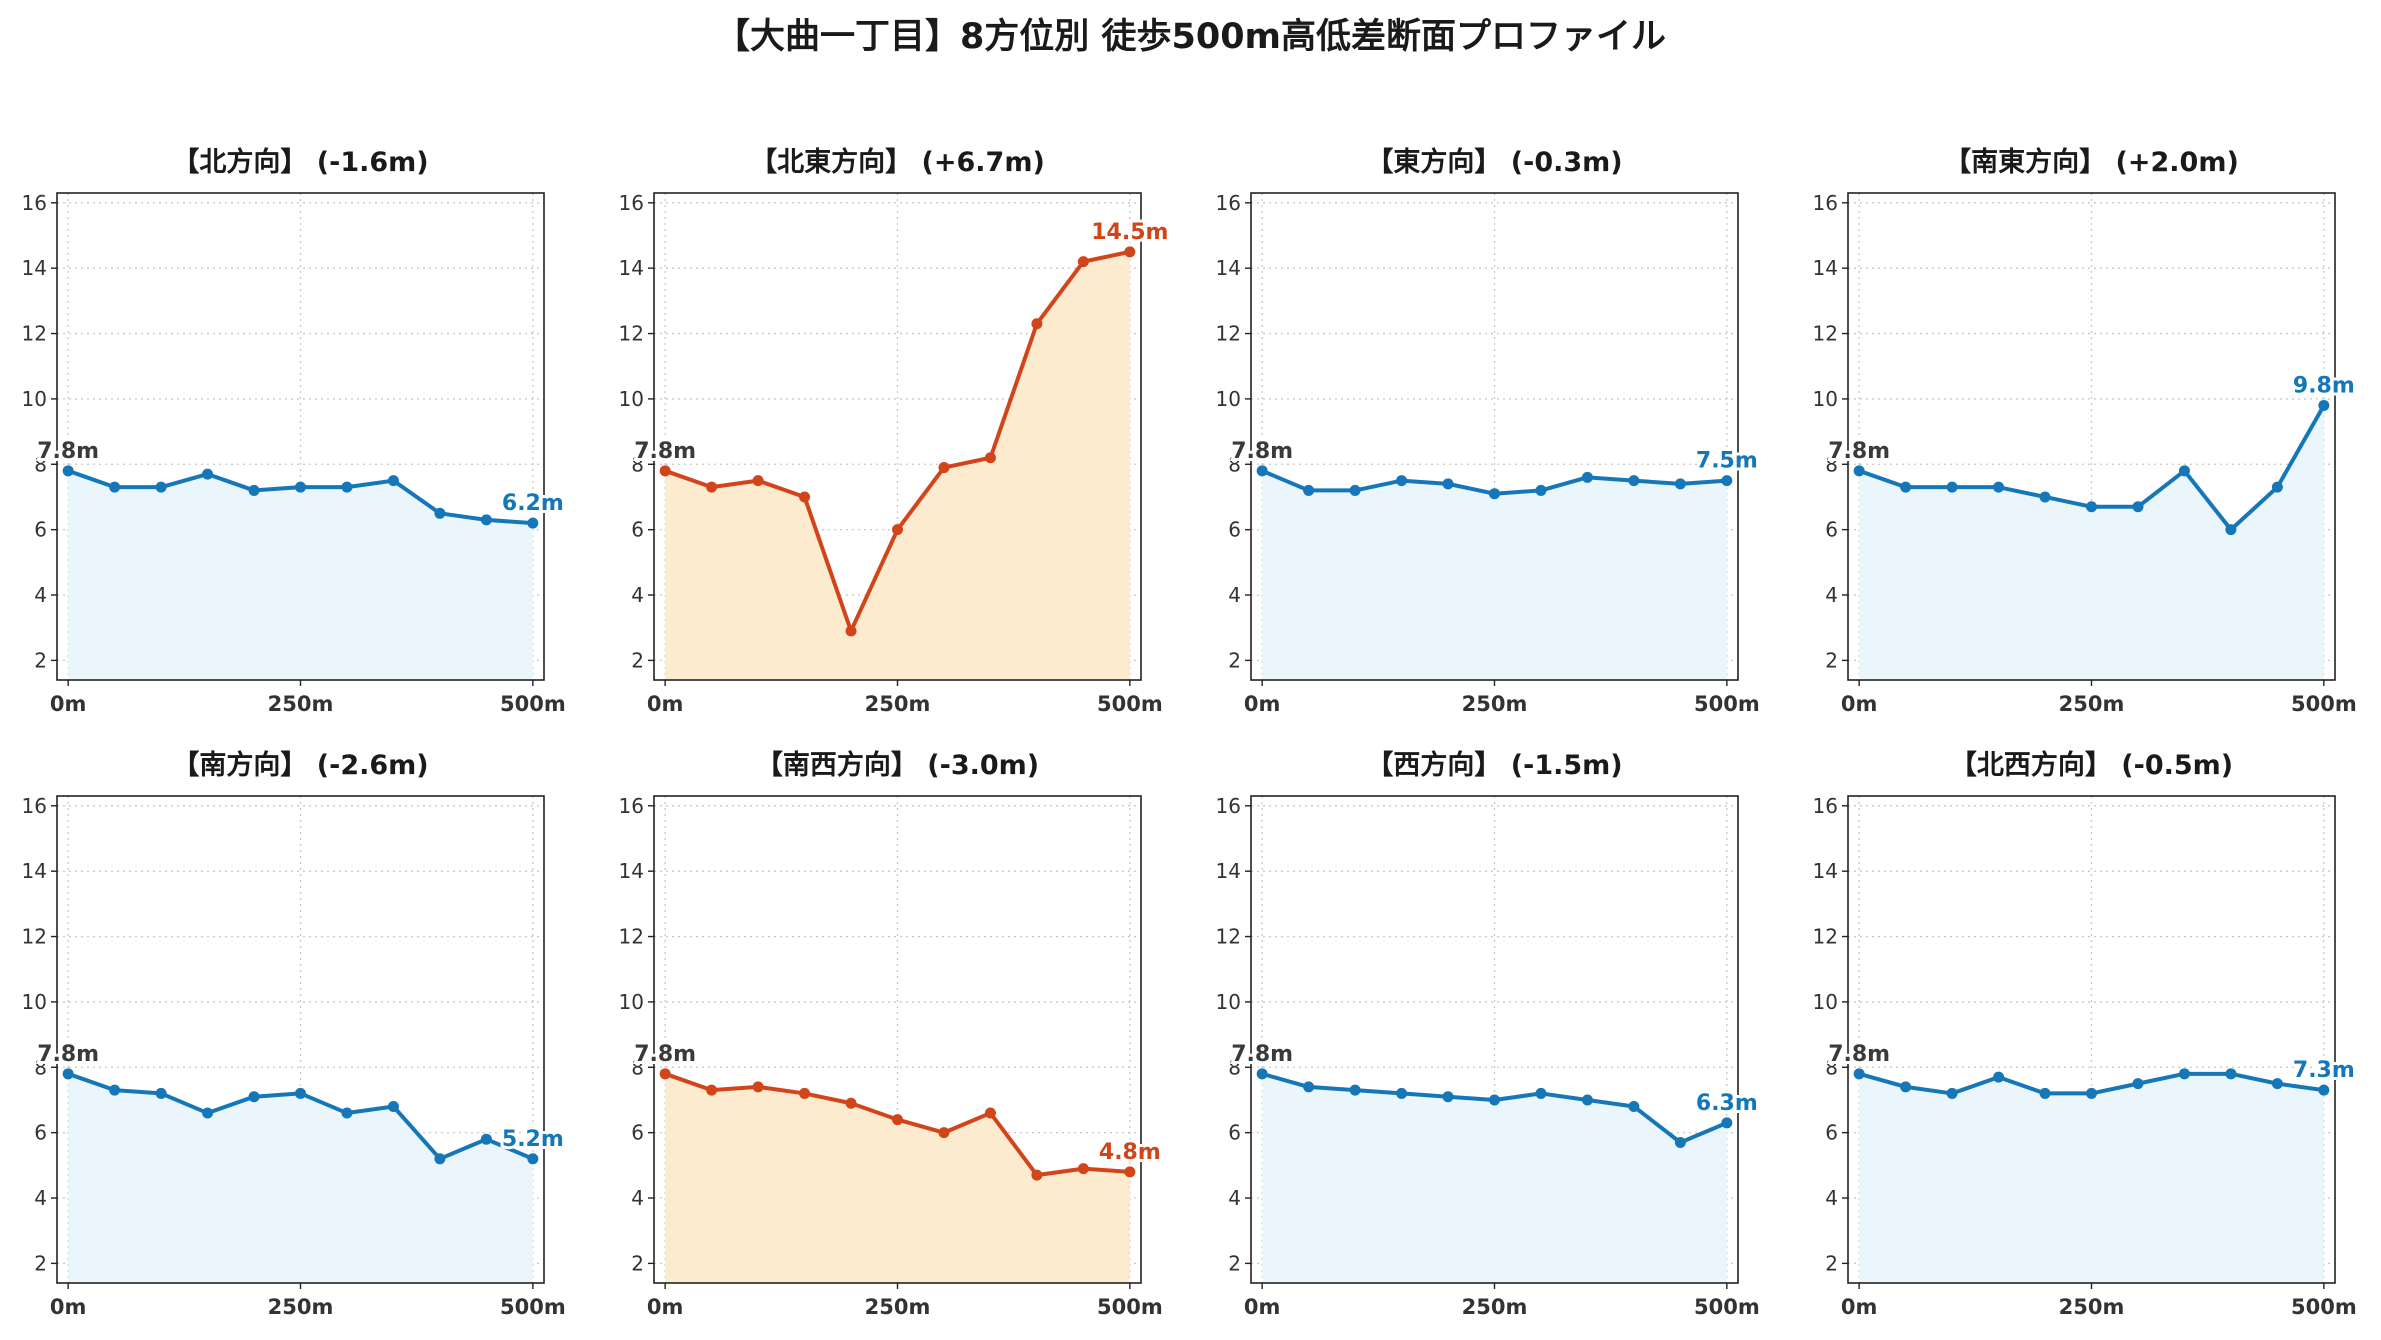 The width and height of the screenshot is (2381, 1340). Describe the element at coordinates (897, 162) in the screenshot. I see `chart-title: 【北東方向】 (+6.7m)` at that location.